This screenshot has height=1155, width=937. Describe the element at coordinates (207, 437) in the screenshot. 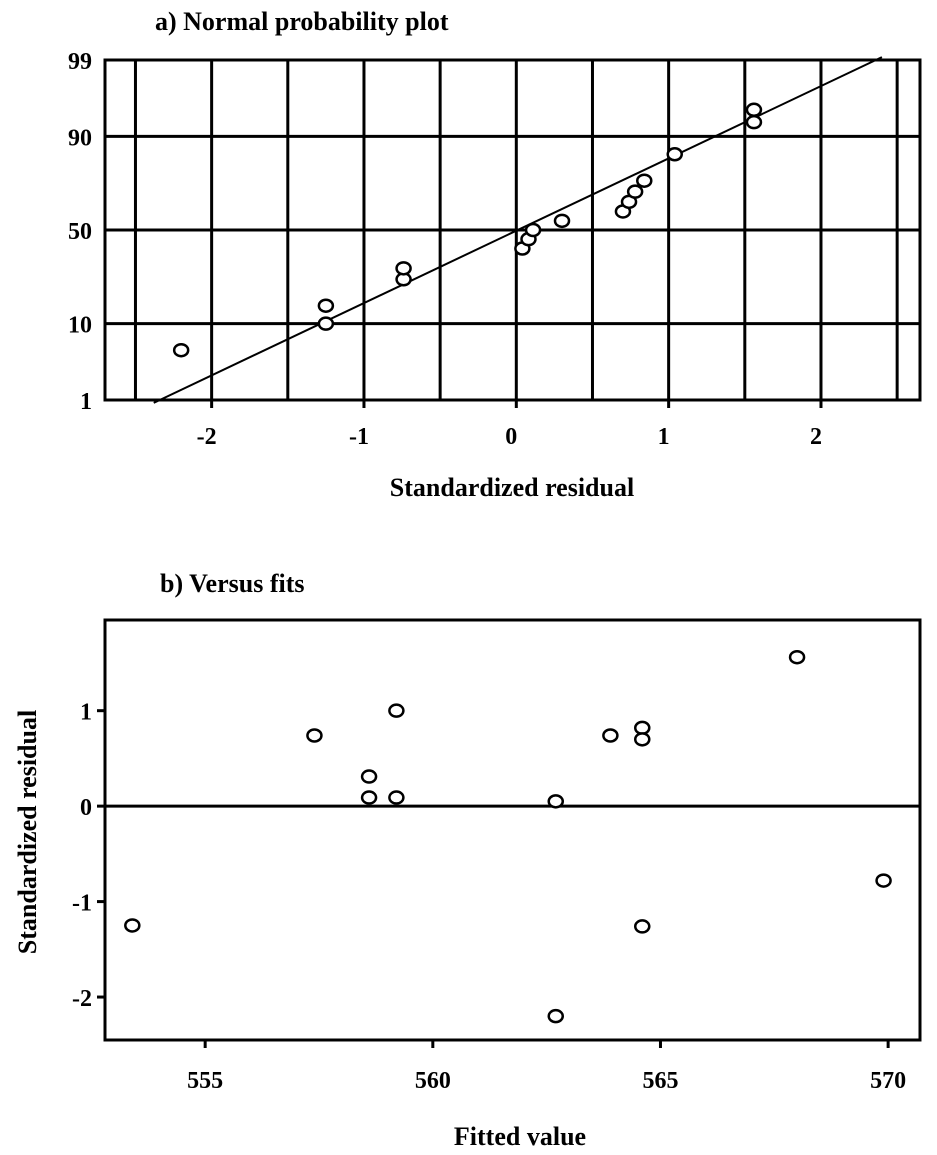

I see `chart-a-x-tick-label: -2` at that location.